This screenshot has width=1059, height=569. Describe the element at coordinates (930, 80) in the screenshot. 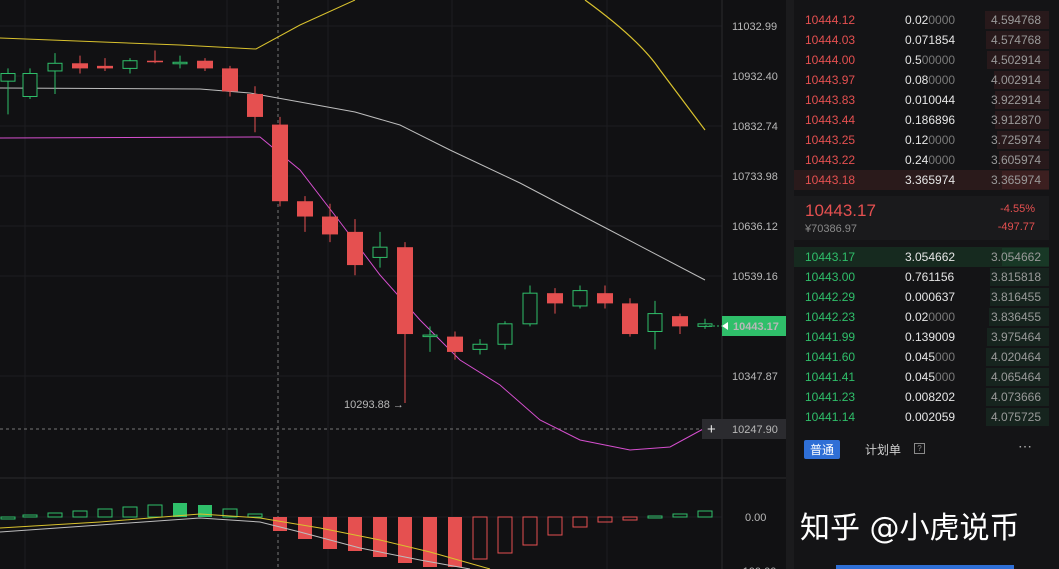

I see `amount: 0.080000` at that location.